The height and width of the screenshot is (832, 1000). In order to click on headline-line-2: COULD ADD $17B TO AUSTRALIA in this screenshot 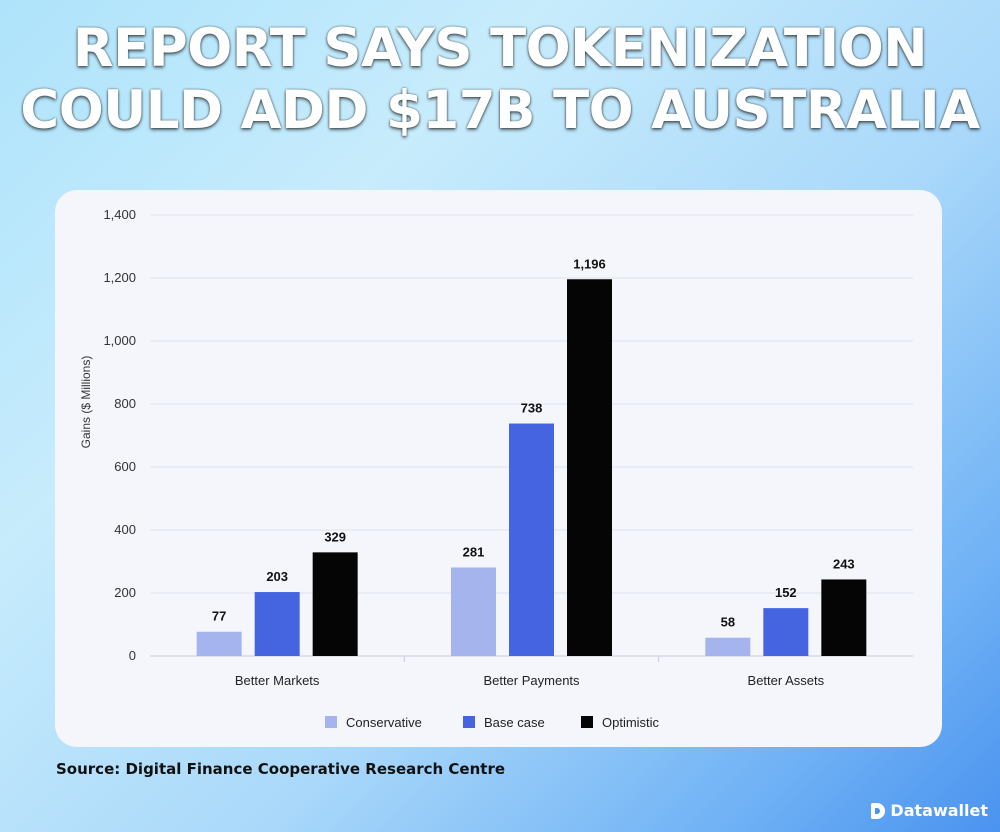, I will do `click(500, 110)`.